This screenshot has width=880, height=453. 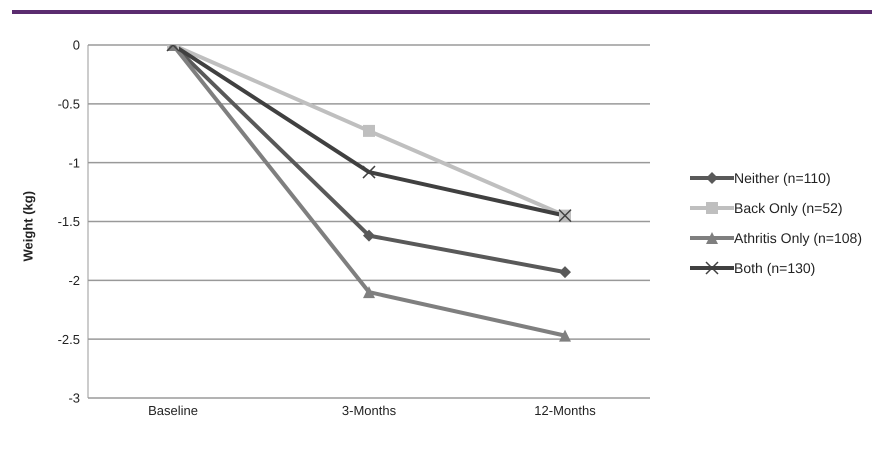 I want to click on y-tick-label: -2.5, so click(x=69, y=339).